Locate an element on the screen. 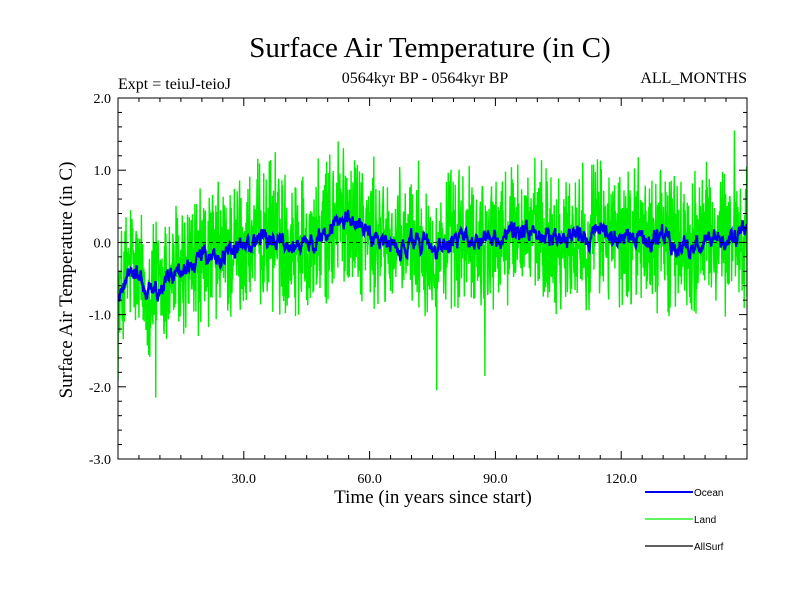  legend-label-allsurf: AllSurf is located at coordinates (709, 547).